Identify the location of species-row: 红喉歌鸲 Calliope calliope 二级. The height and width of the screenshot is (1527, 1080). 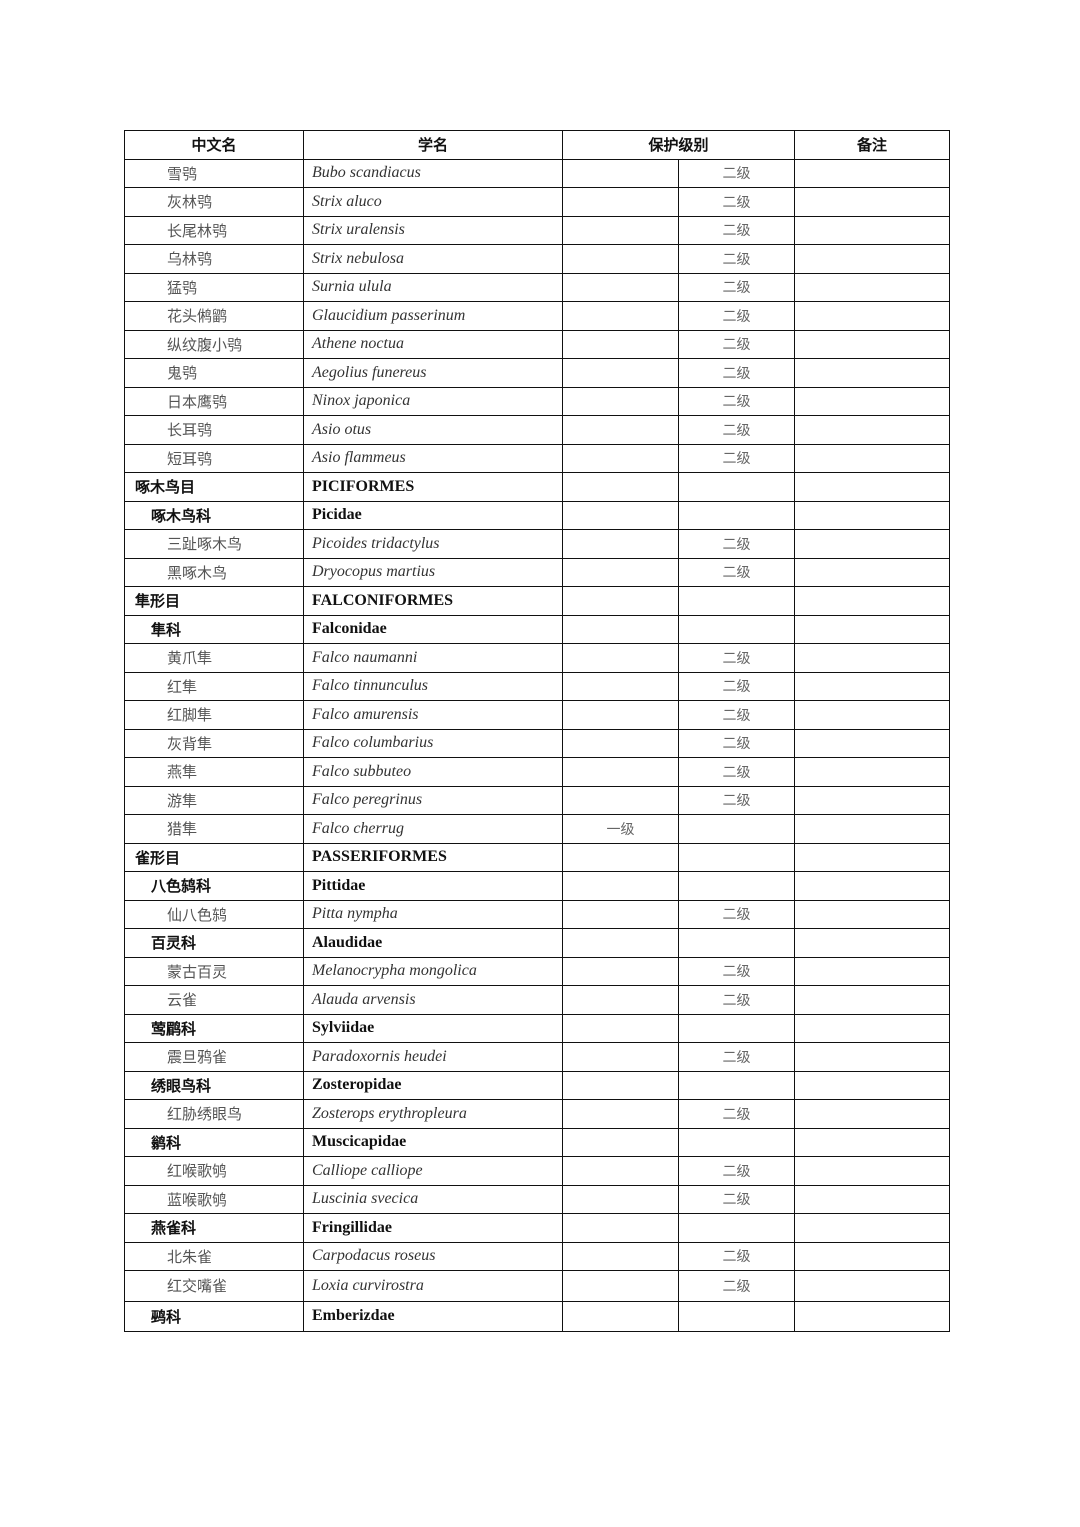
(537, 1171).